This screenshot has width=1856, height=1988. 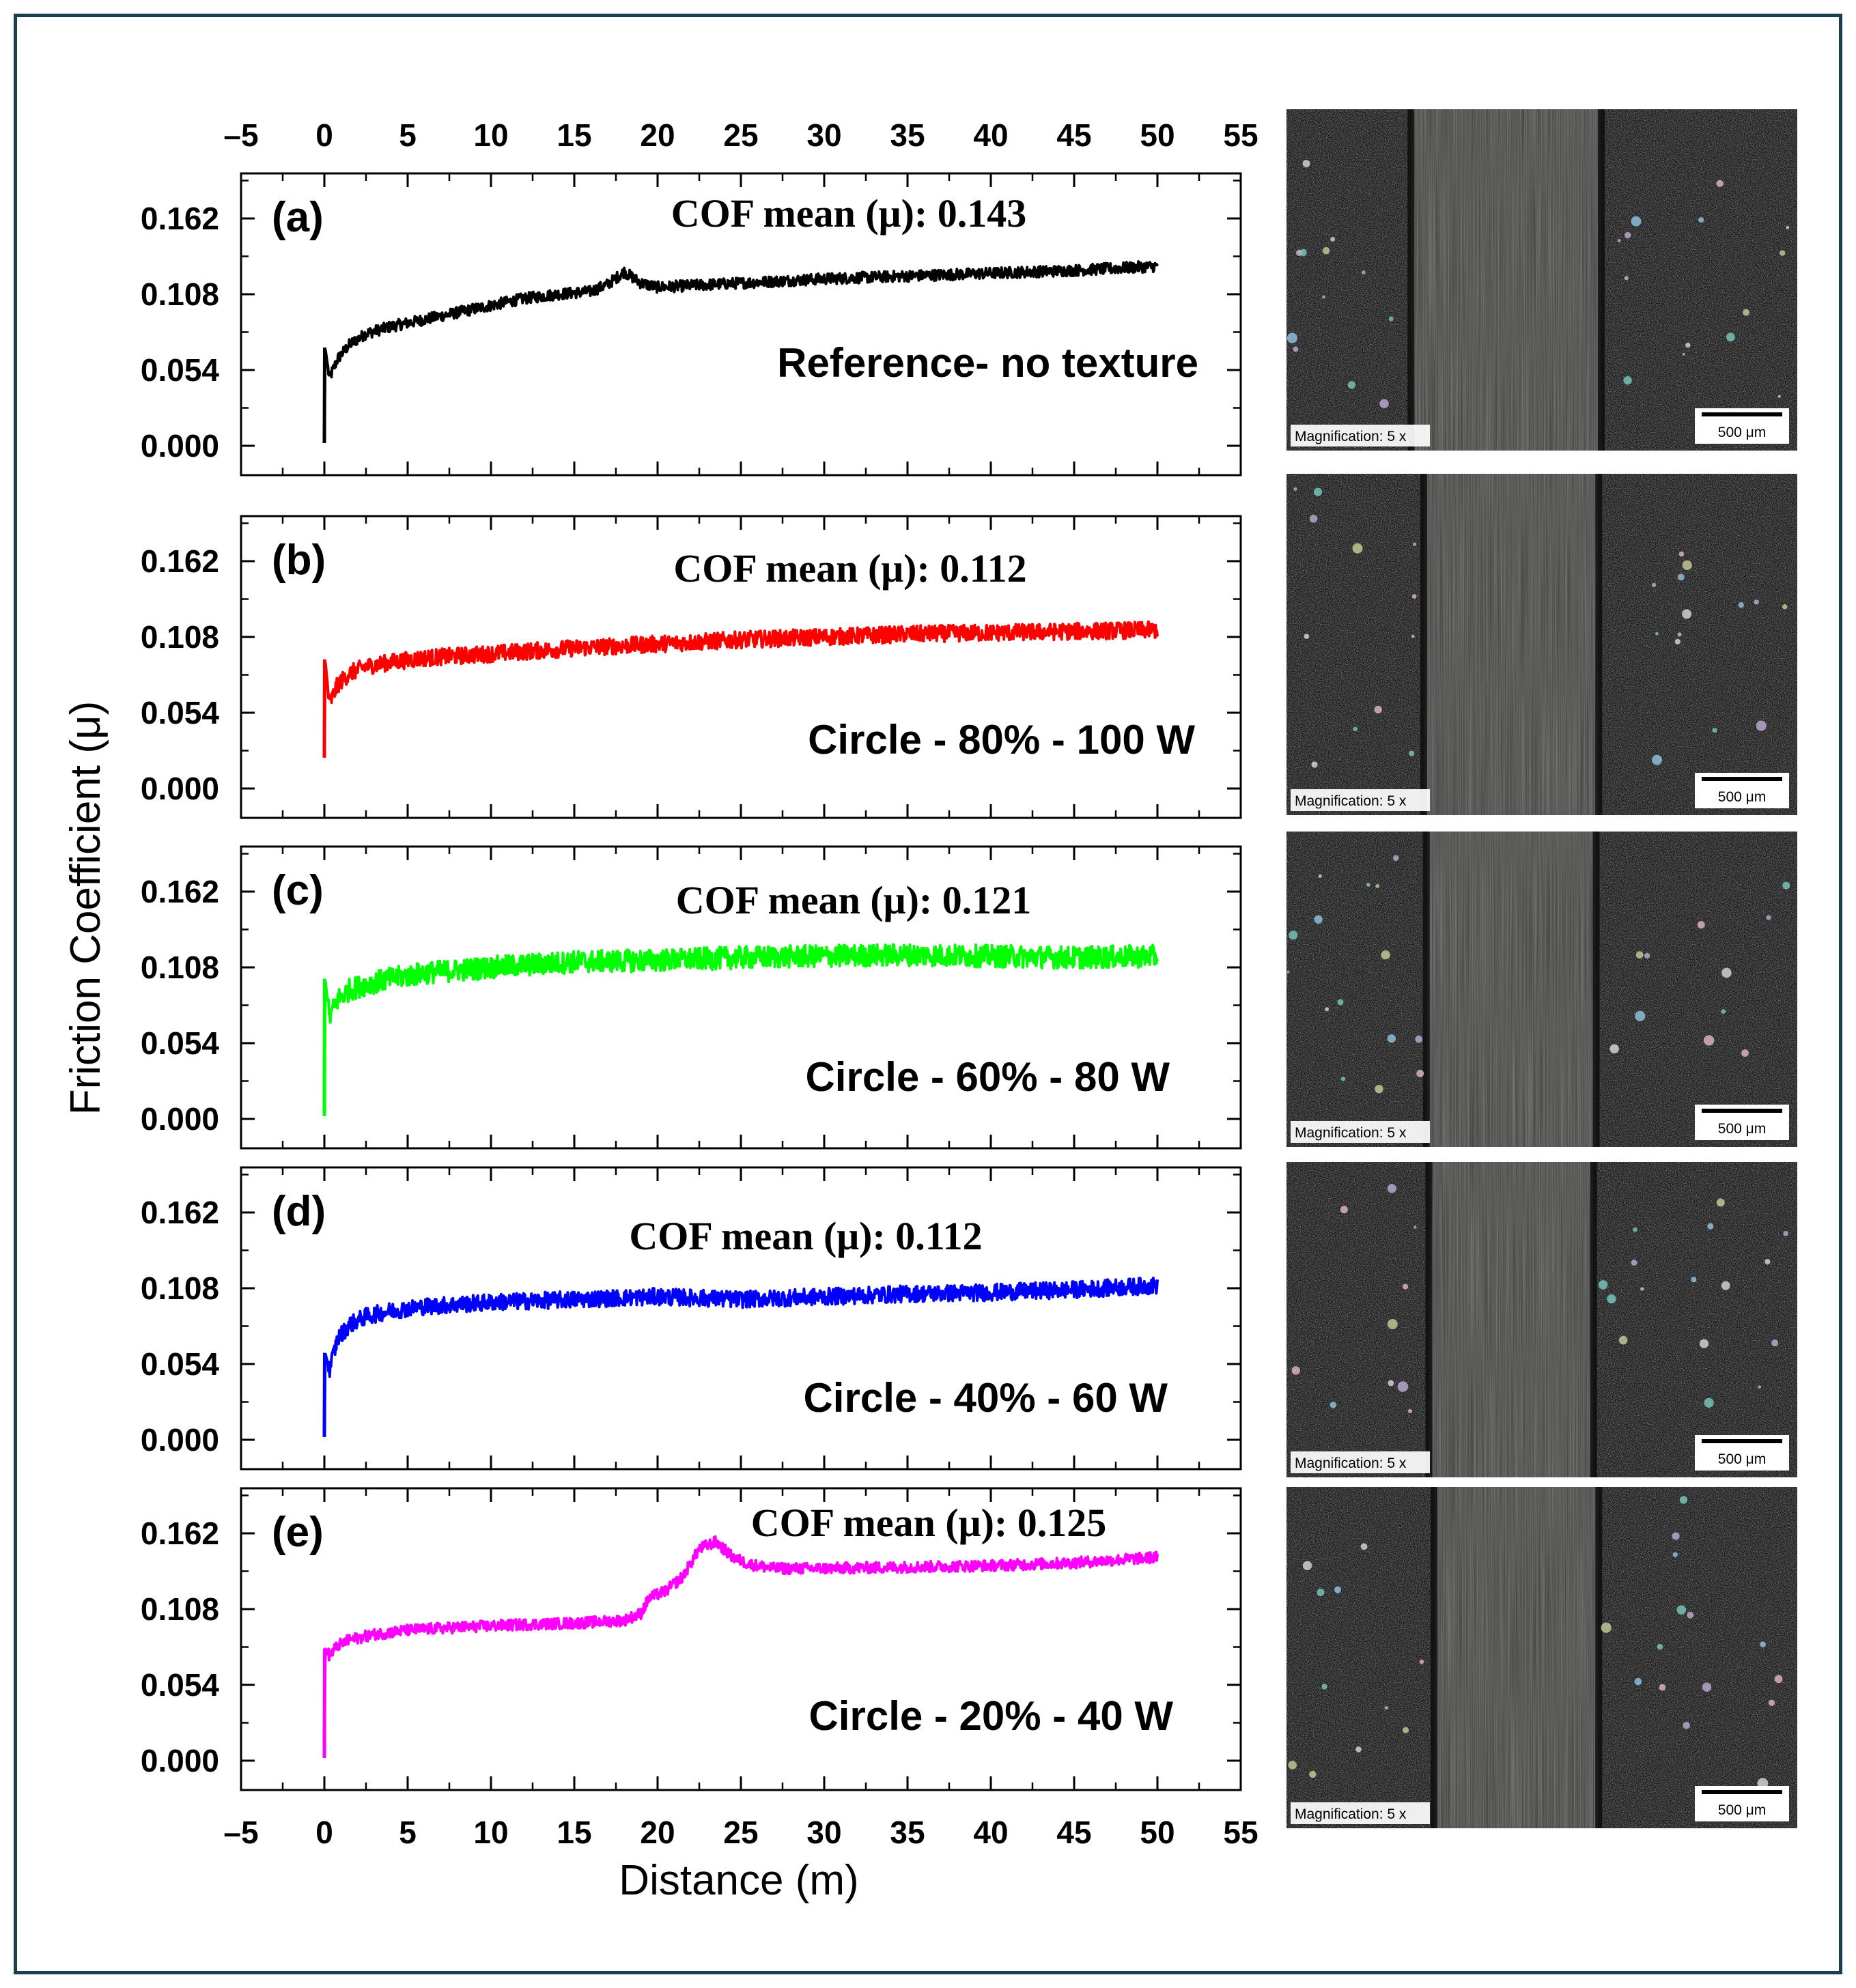 What do you see at coordinates (848, 213) in the screenshot?
I see `cof-mean-label: COF mean (μ): 0.143` at bounding box center [848, 213].